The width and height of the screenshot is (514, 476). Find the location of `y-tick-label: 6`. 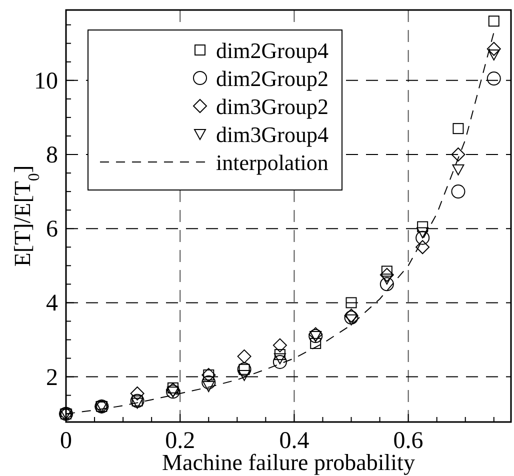

y-tick-label: 6 is located at coordinates (52, 229).